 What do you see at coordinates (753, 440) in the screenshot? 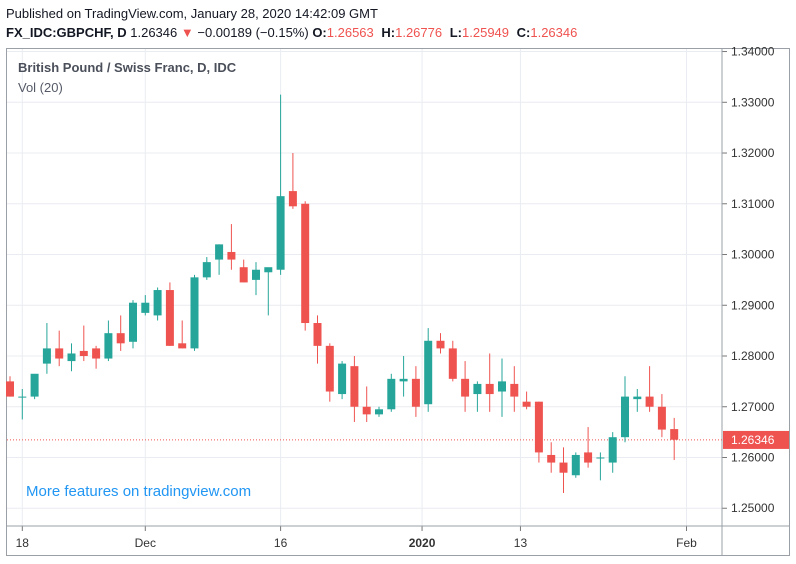
I see `current-price-label: 1.26346` at bounding box center [753, 440].